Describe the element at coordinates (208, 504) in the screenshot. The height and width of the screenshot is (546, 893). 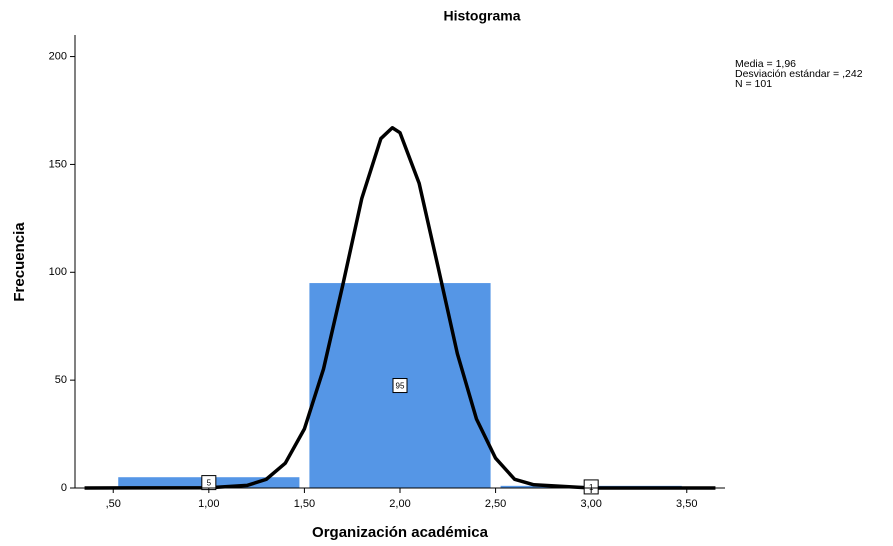
I see `x-tick-label: 1,00` at that location.